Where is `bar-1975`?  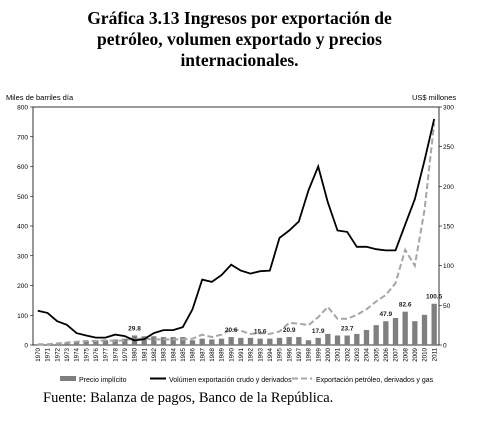 bar-1975 is located at coordinates (86, 343).